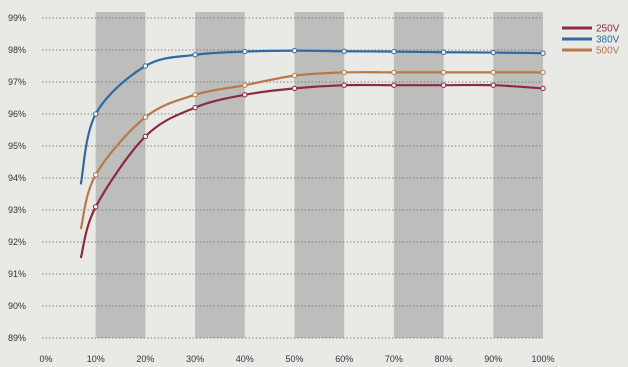 The height and width of the screenshot is (367, 628). Describe the element at coordinates (17, 18) in the screenshot. I see `y-tick-label: 99%` at that location.